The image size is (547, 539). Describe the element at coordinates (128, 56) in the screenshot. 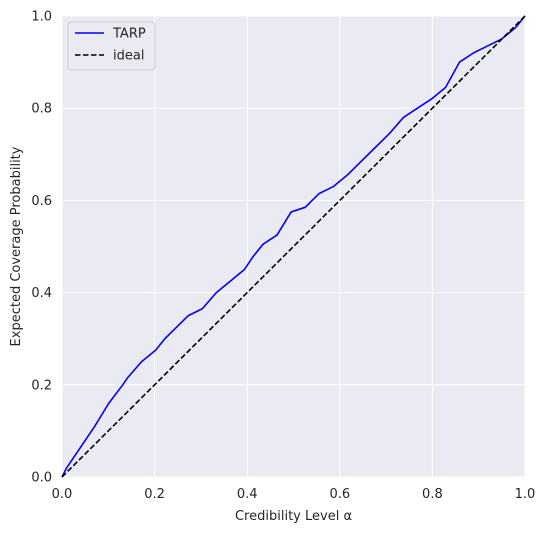

I see `legend-label-ideal: ideal` at that location.